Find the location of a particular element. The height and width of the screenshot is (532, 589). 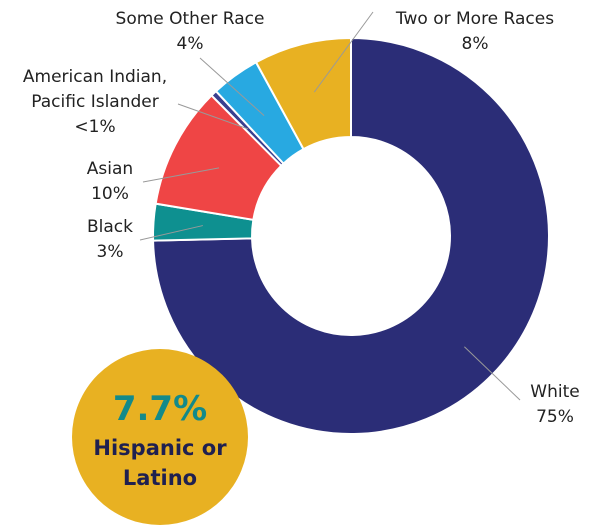

callout-label: Hispanic or Latino is located at coordinates (160, 463).